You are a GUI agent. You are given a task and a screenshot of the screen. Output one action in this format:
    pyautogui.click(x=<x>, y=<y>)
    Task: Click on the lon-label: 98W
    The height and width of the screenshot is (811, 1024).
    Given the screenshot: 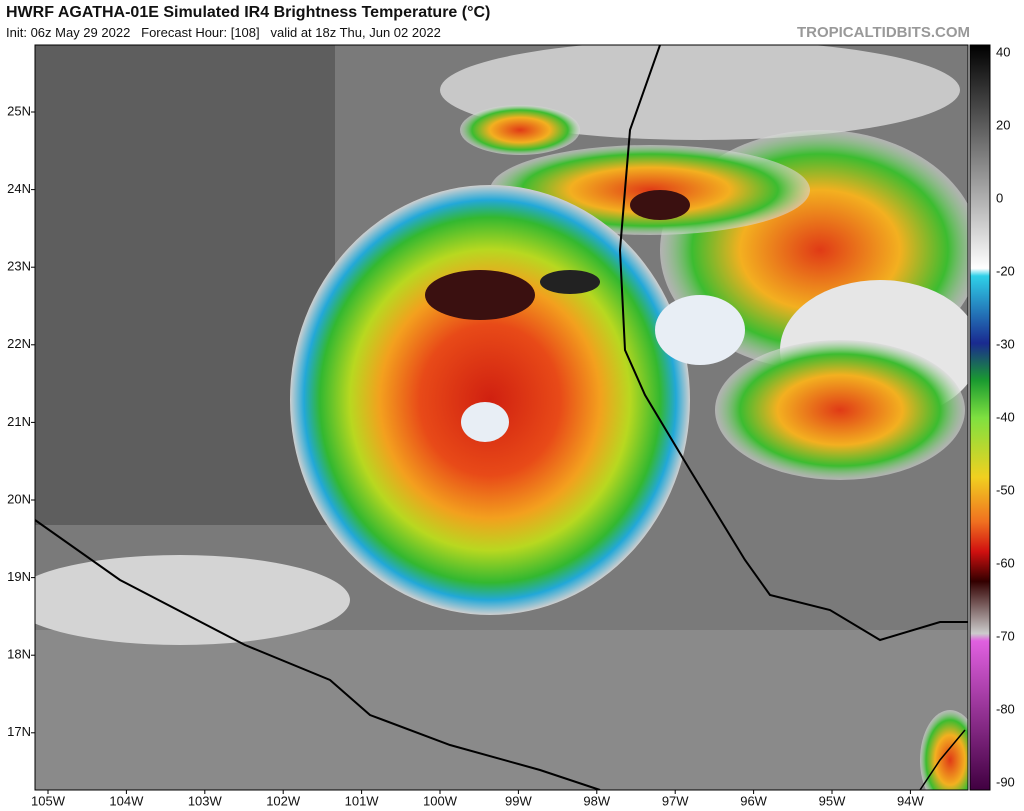 What is the action you would take?
    pyautogui.click(x=596, y=800)
    